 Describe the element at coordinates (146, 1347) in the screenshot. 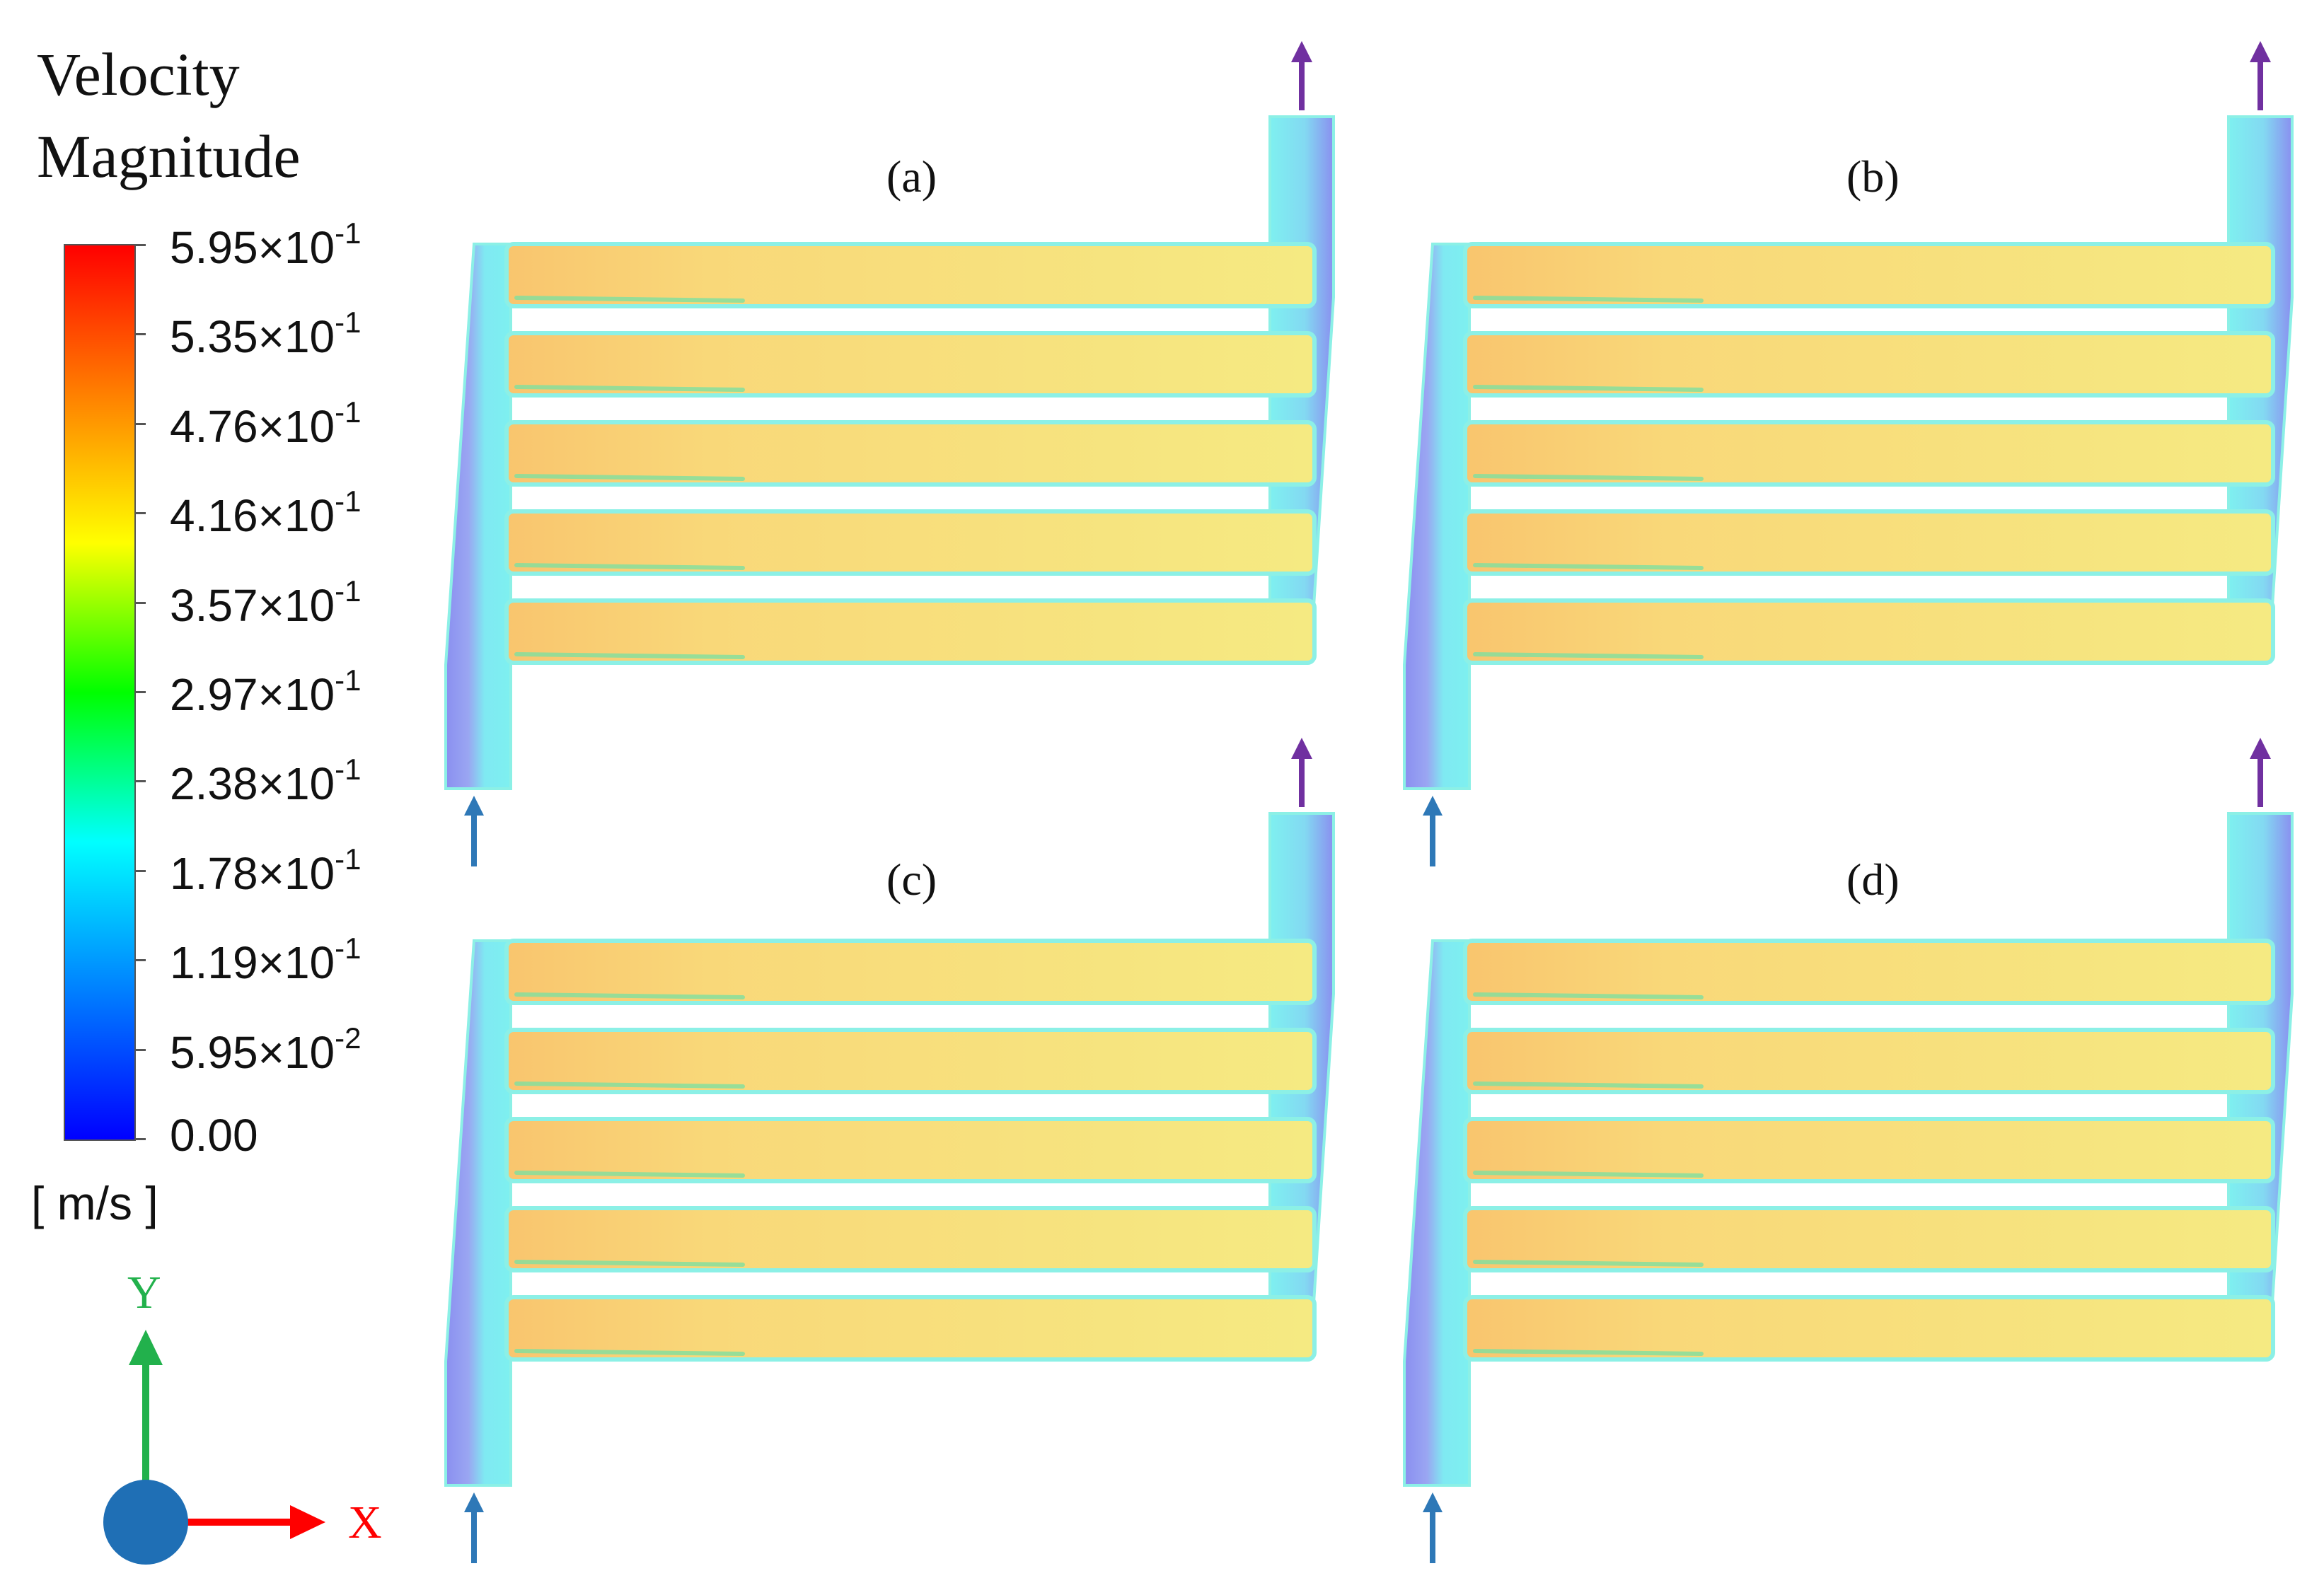

I see `y-axis-arrowhead` at that location.